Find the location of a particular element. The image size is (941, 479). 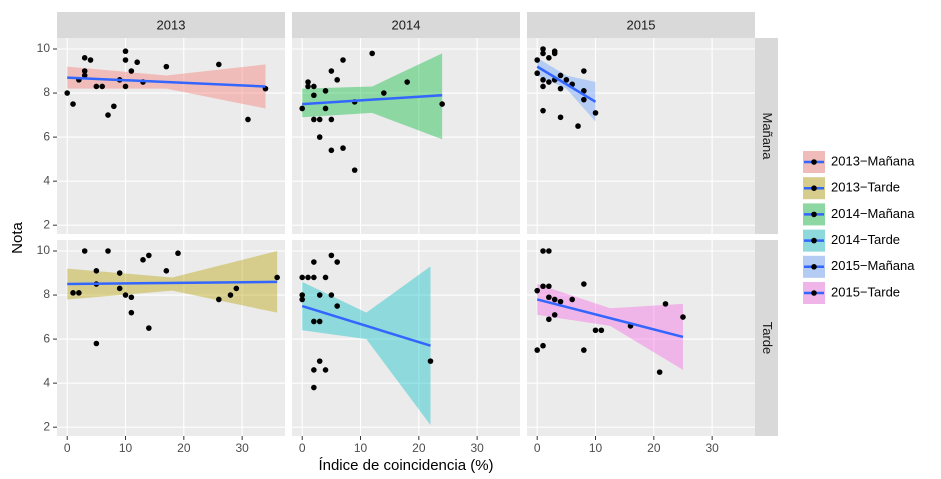

y-tick-label: 8 is located at coordinates (46, 92).